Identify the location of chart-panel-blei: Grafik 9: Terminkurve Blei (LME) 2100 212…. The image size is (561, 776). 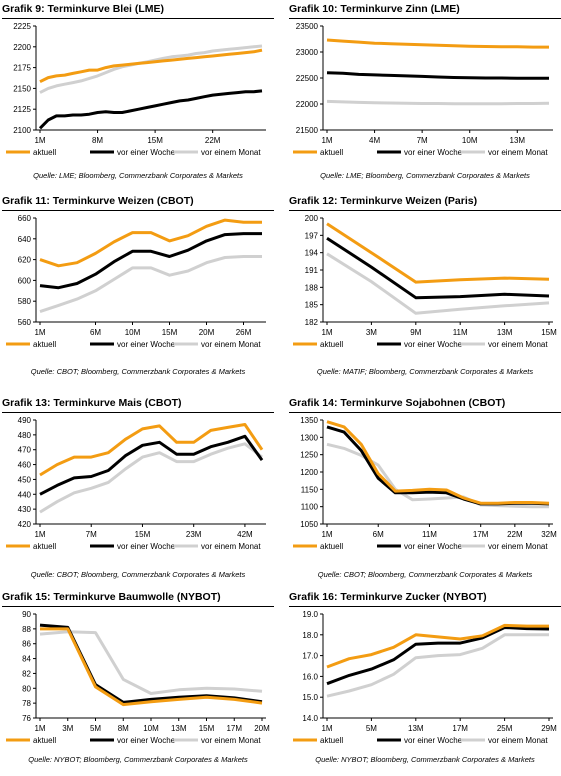
(138, 95).